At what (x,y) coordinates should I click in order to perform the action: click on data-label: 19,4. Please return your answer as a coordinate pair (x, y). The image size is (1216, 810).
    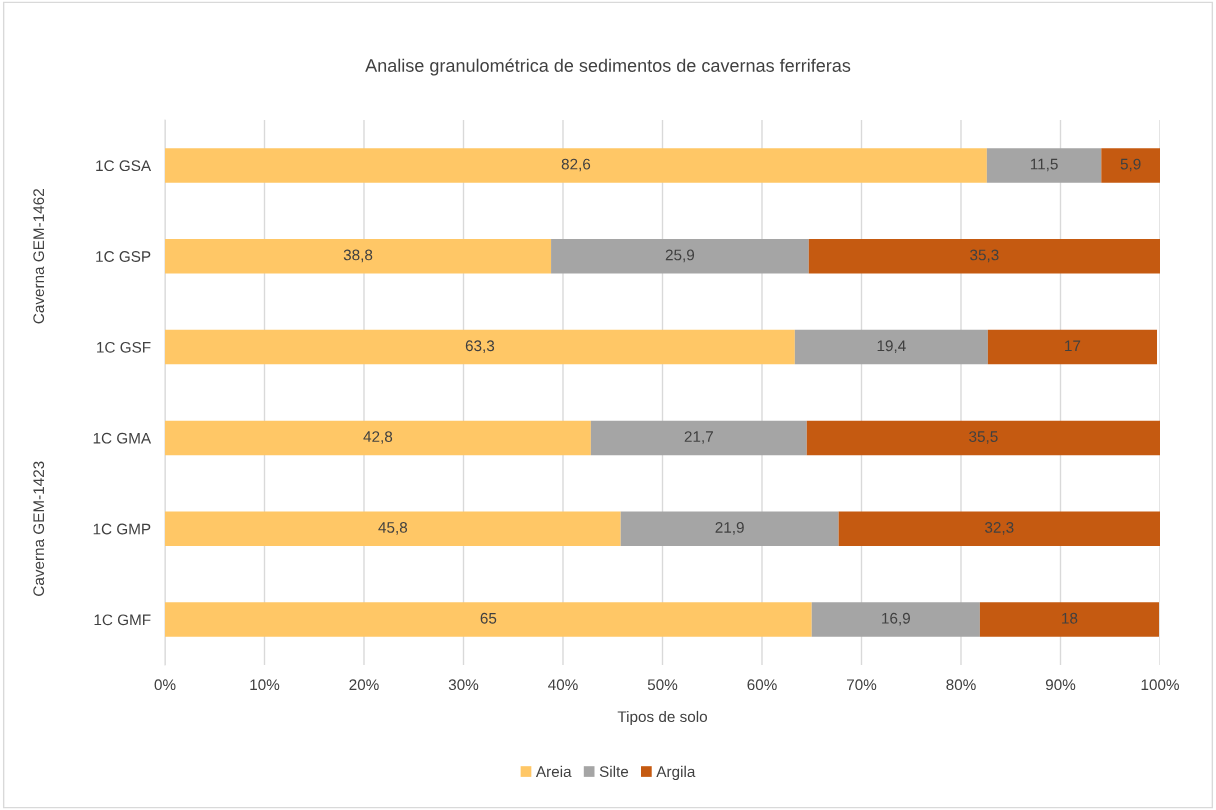
    Looking at the image, I should click on (891, 346).